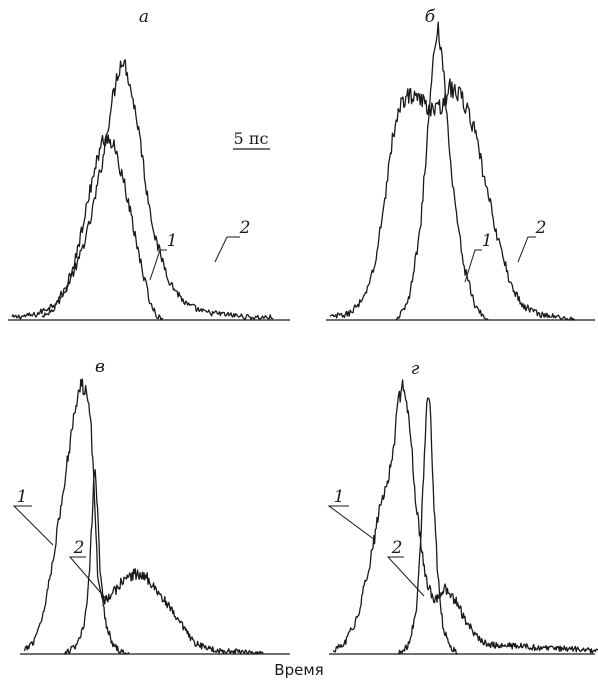 Image resolution: width=598 pixels, height=682 pixels. Describe the element at coordinates (442, 171) in the screenshot. I see `panel-b-series-2-line` at that location.